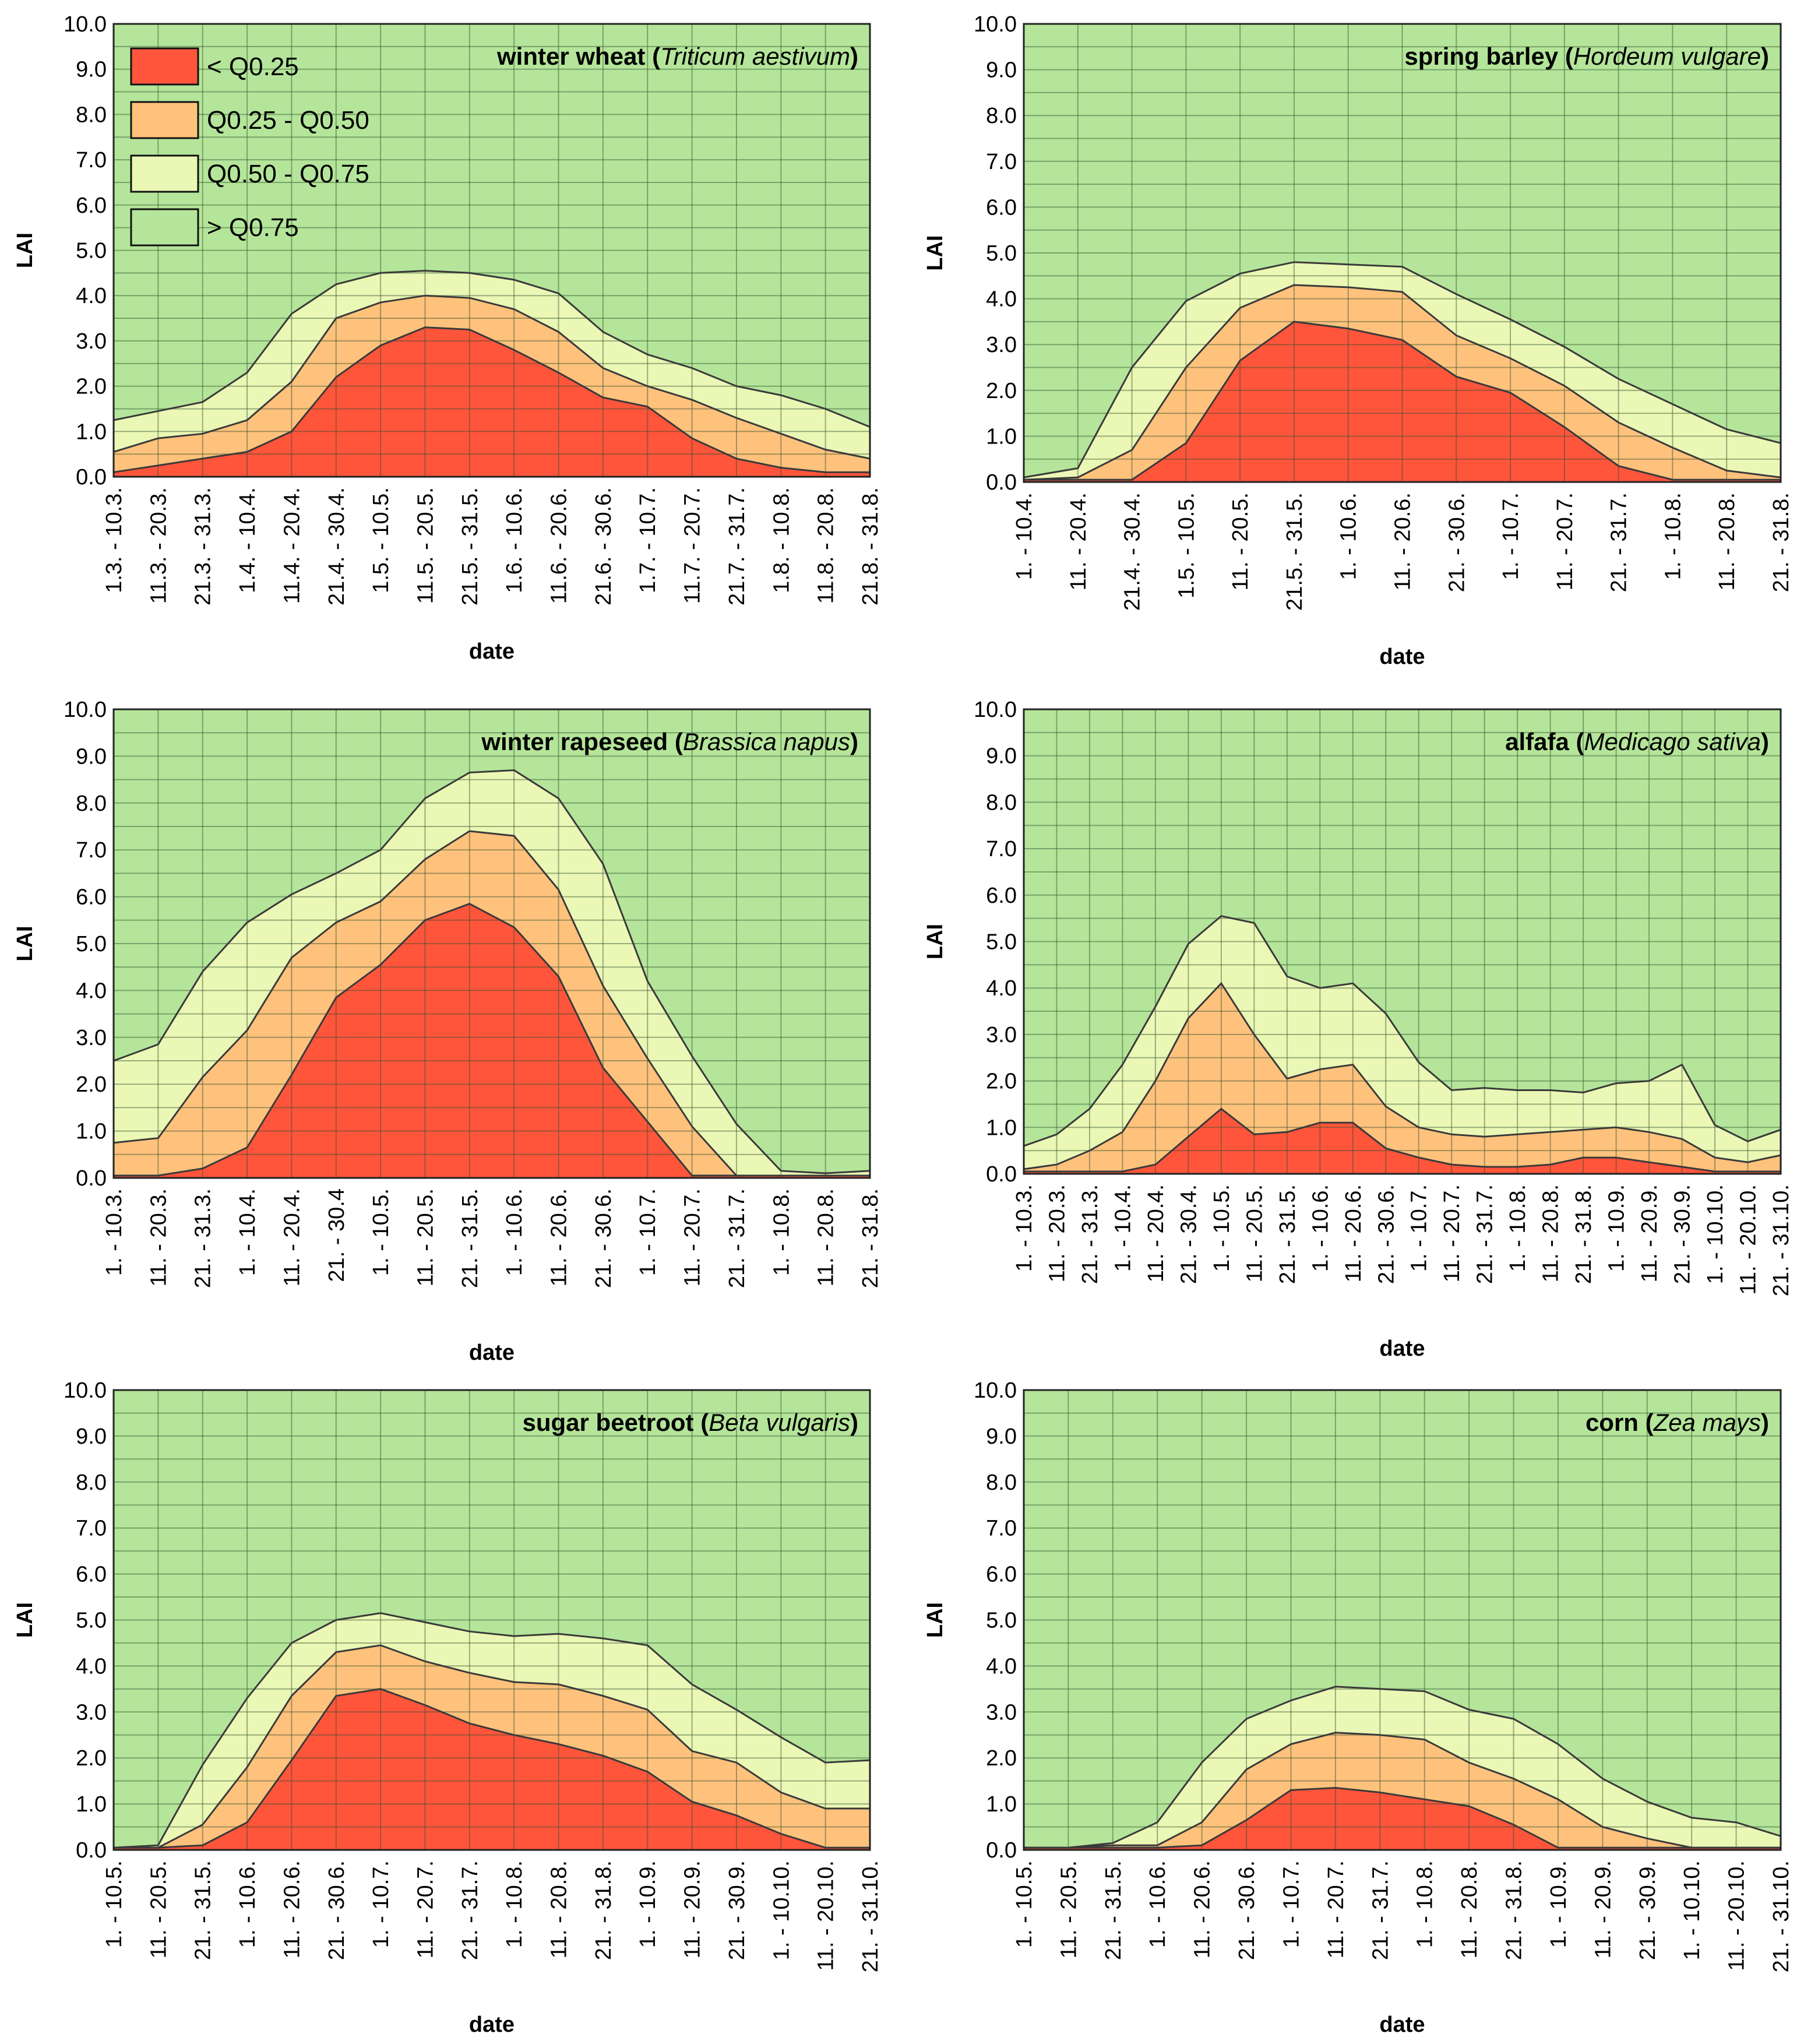 The image size is (1811, 2044). Describe the element at coordinates (249, 147) in the screenshot. I see `legend: < Q0.25 Q0.25 - Q0.50 Q0.50 - Q0.75 > Q0.75` at that location.